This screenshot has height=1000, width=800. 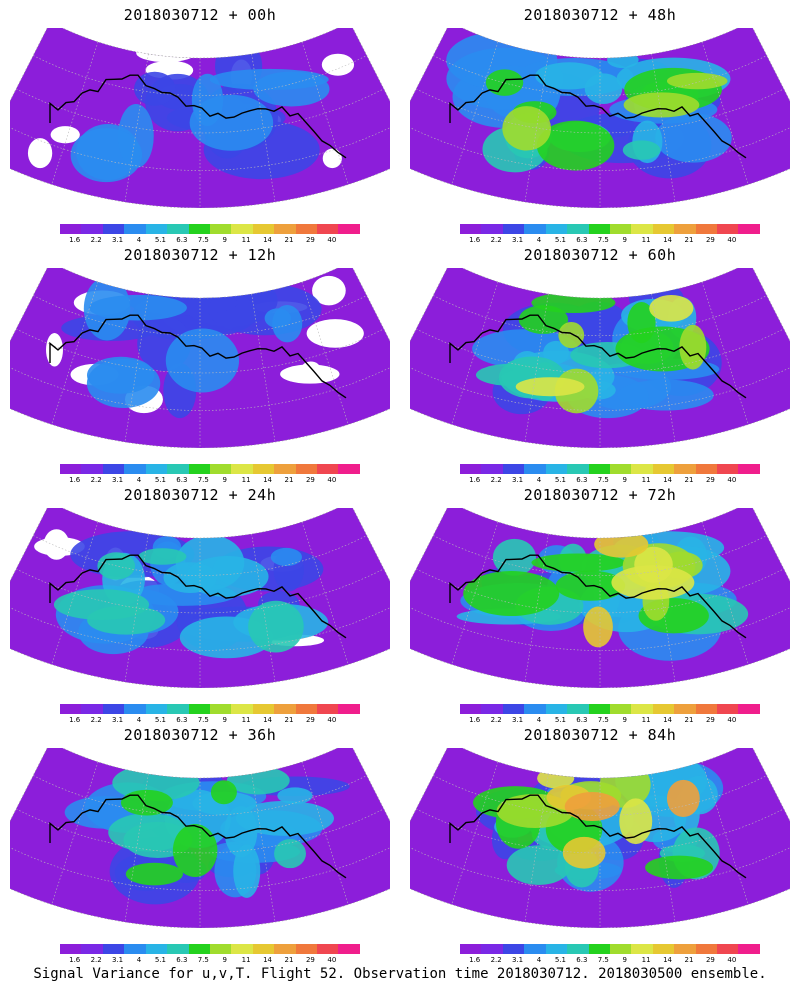 I want to click on graticule-parallel, so click(x=200, y=111).